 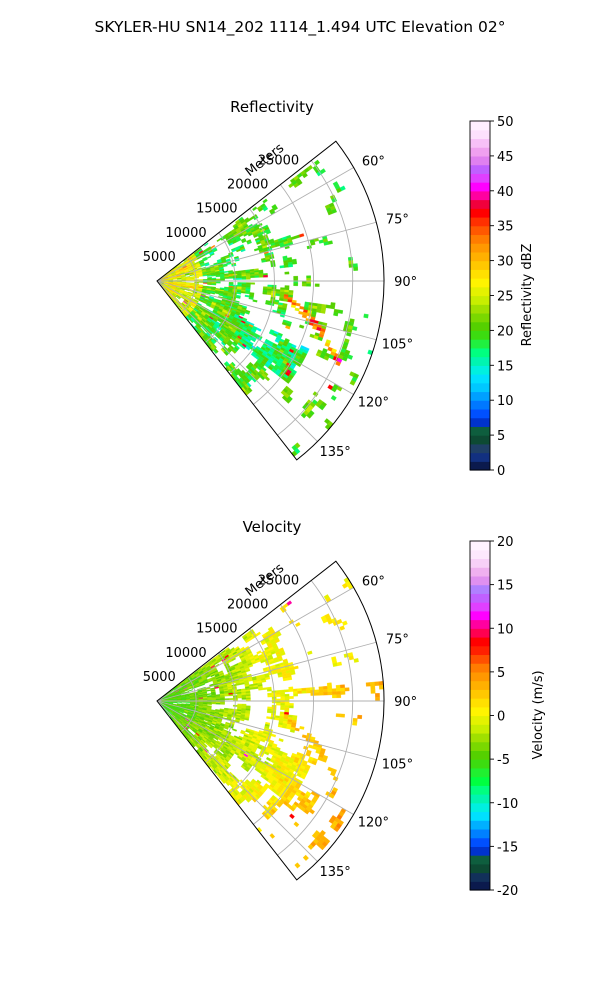 What do you see at coordinates (373, 582) in the screenshot?
I see `azimuth-tick-label: 60°` at bounding box center [373, 582].